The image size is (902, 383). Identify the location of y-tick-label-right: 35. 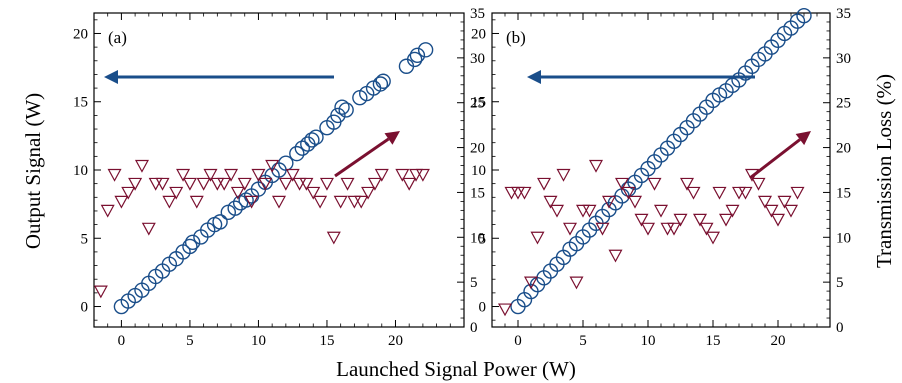
(477, 14).